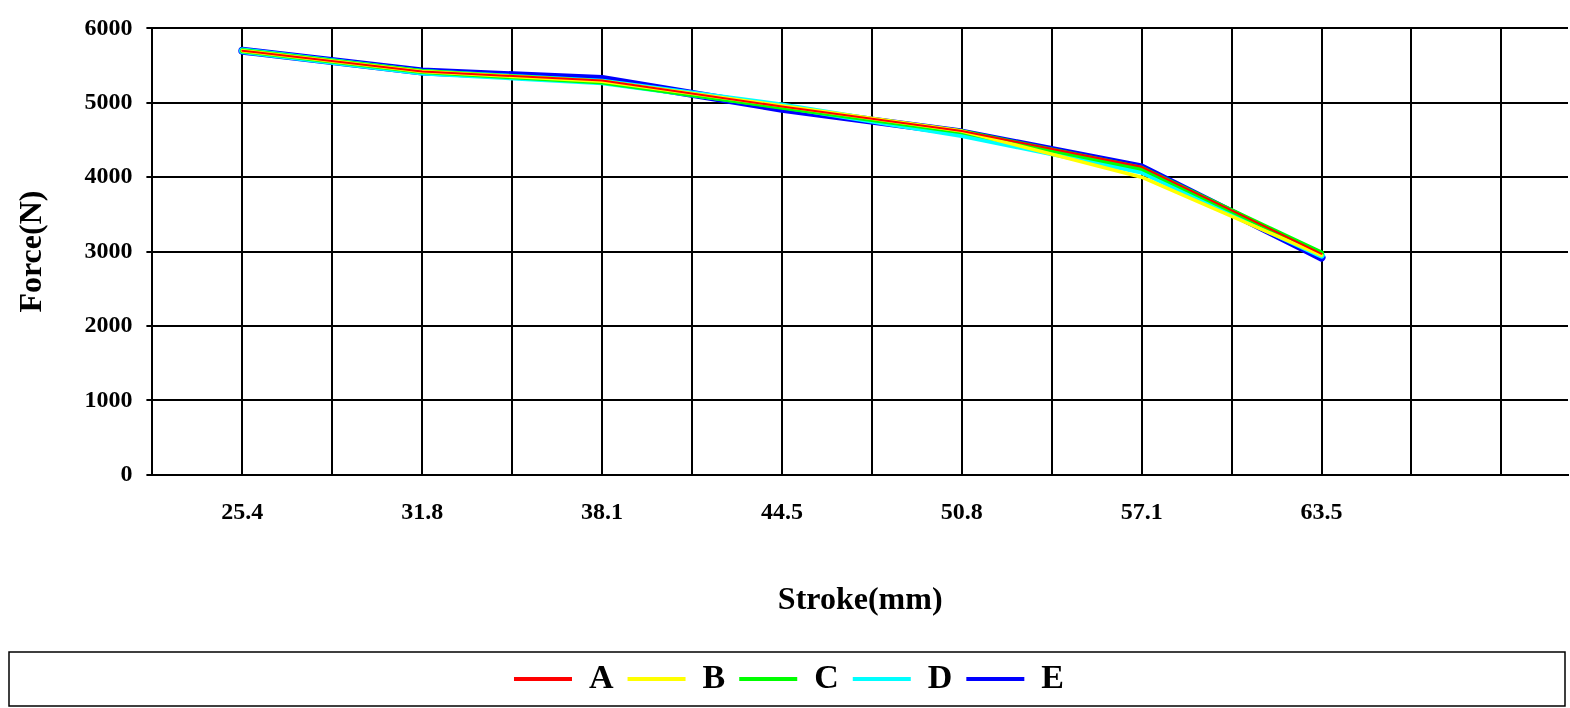 The height and width of the screenshot is (708, 1570). I want to click on x-tick-label: 63.5, so click(1321, 511).